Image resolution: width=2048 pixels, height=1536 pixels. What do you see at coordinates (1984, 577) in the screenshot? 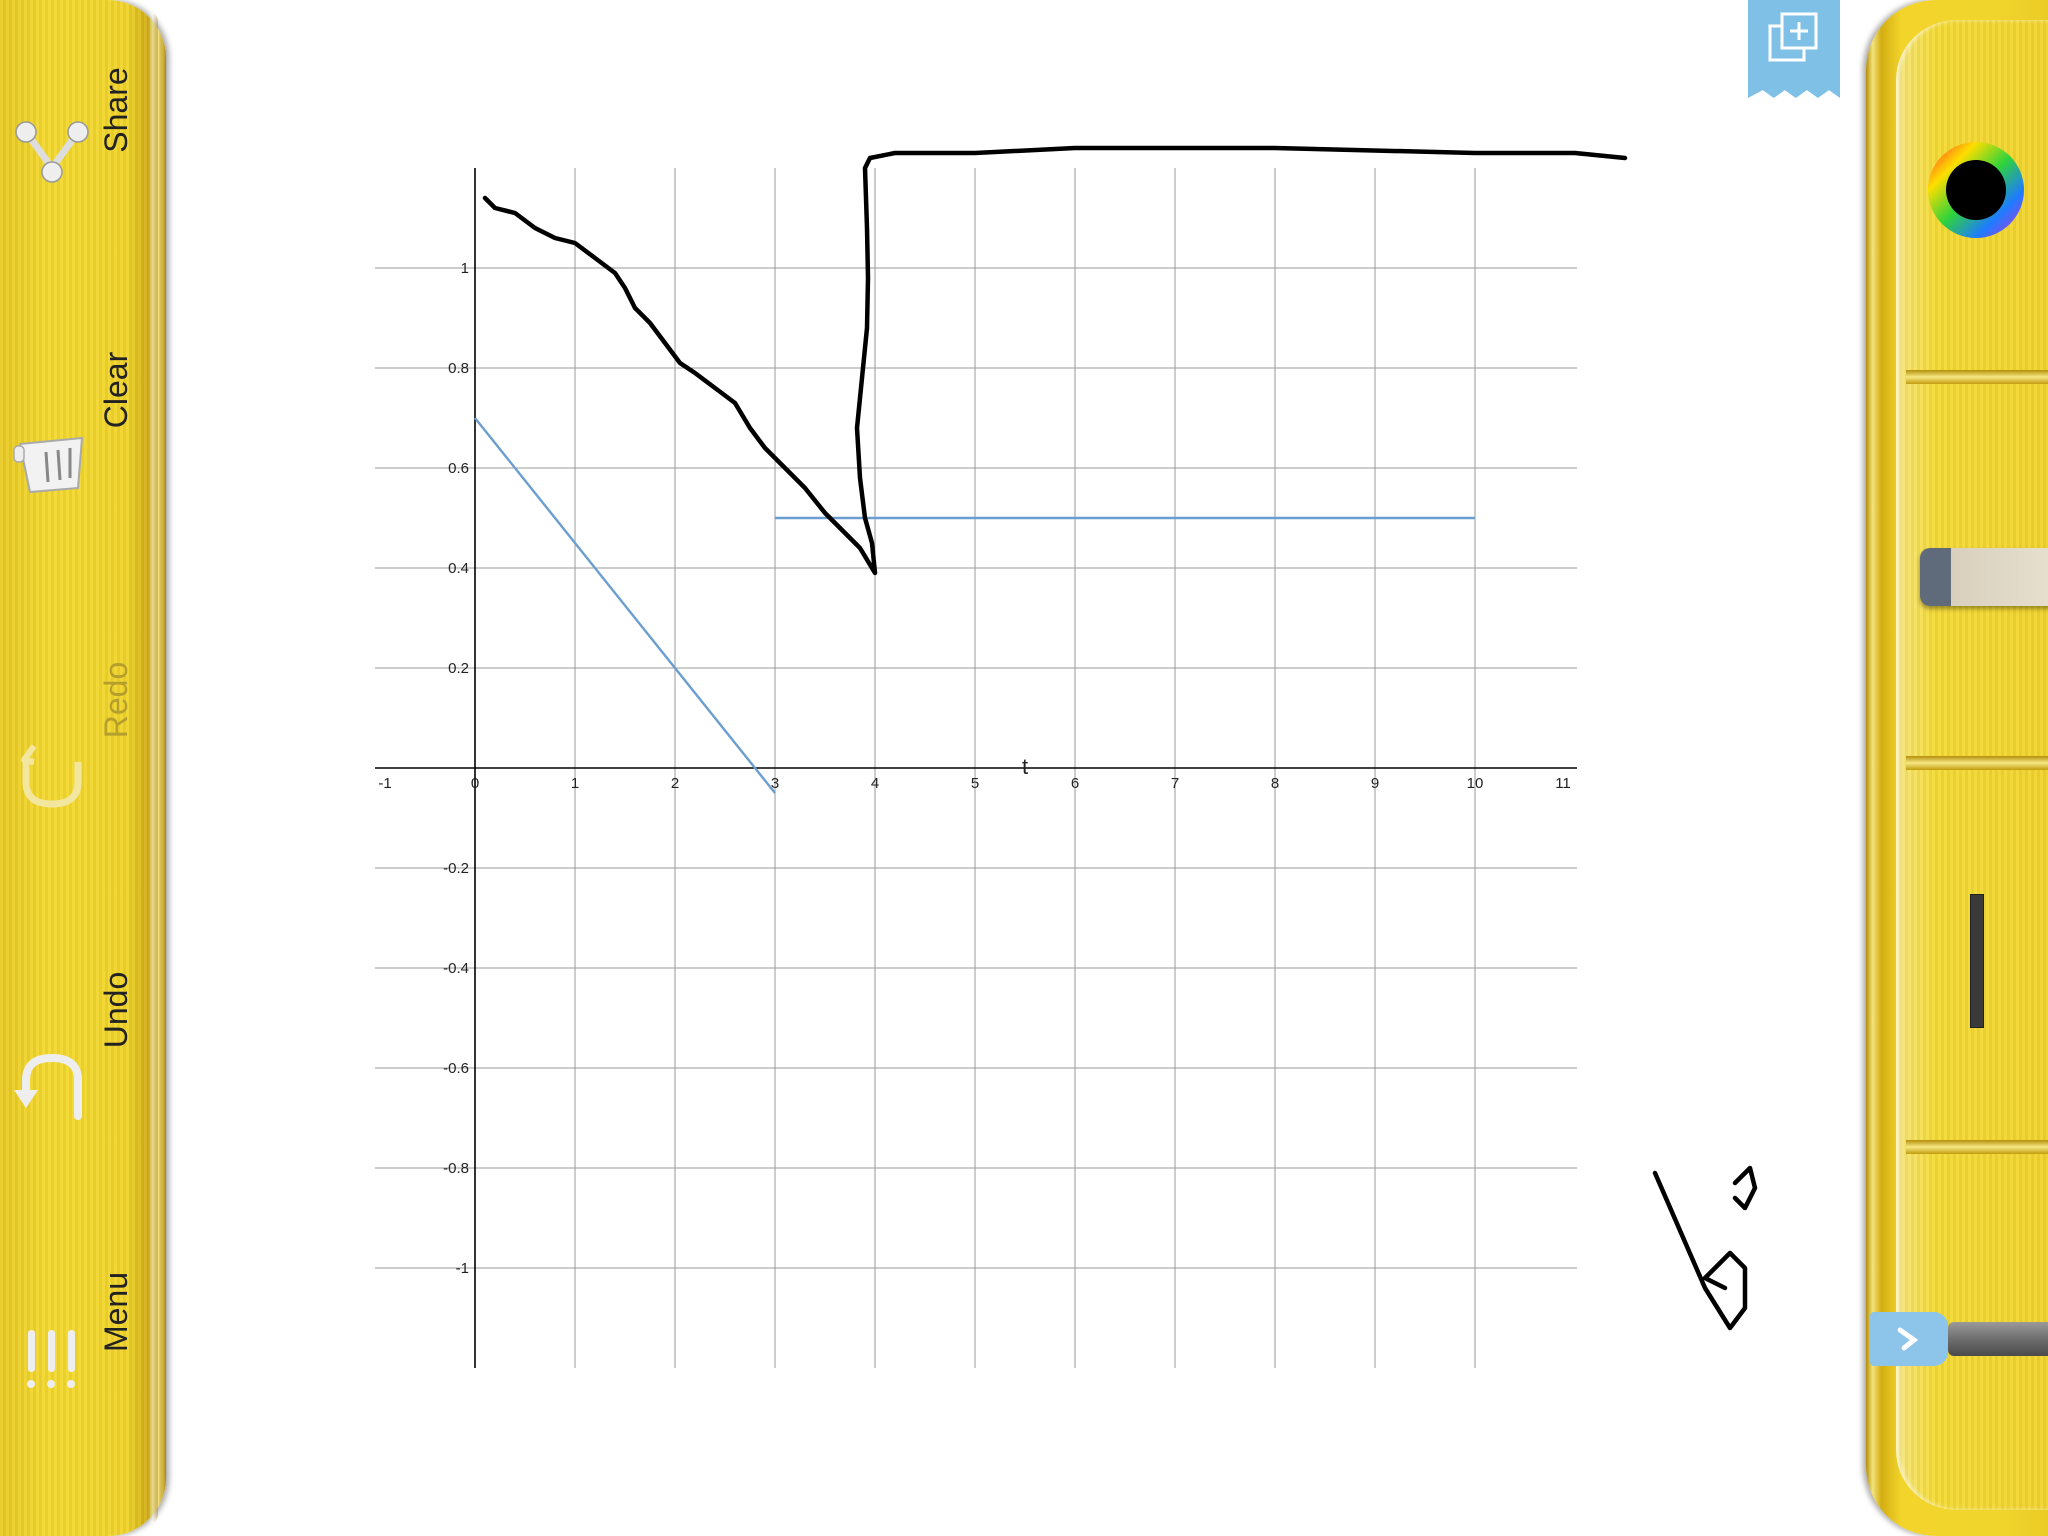
I see `eraser-tool` at bounding box center [1984, 577].